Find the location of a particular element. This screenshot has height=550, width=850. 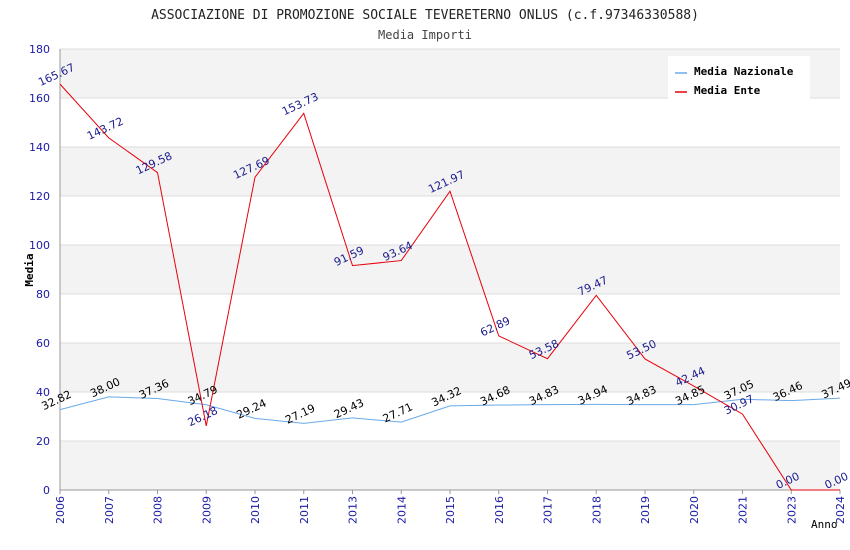

y-axis-ticks: 0 20 40 60 80 100 120 140 160 180 is located at coordinates (39, 270).